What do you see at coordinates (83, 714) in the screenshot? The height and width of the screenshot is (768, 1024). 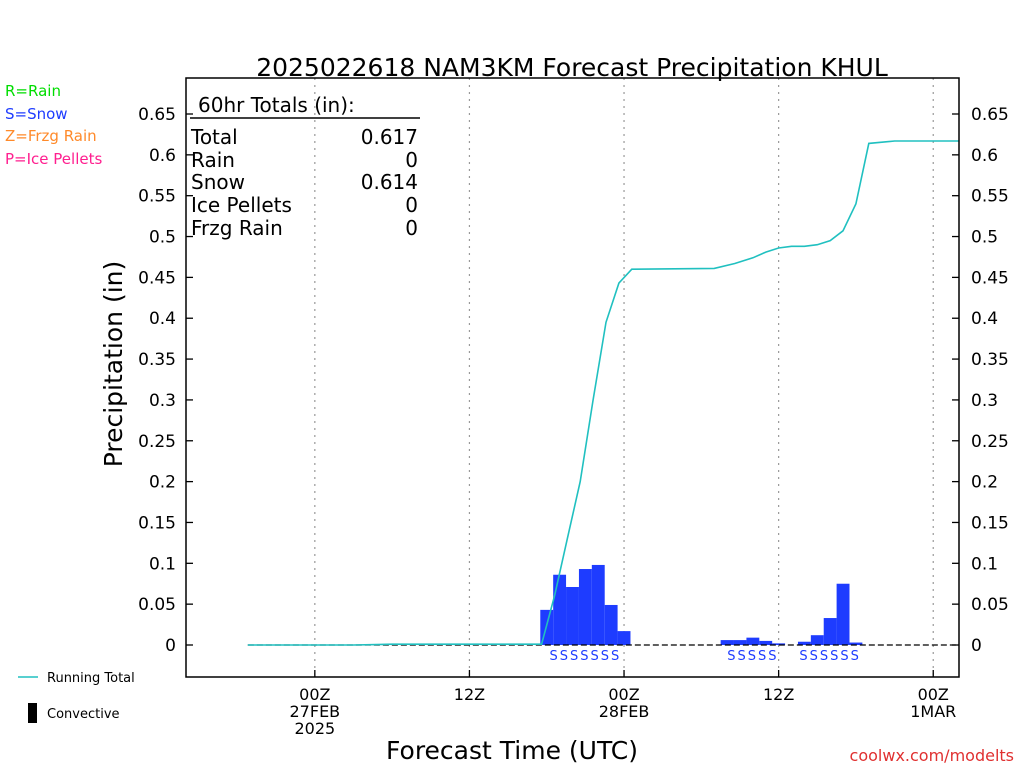 I see `legend-convective-label: Convective` at bounding box center [83, 714].